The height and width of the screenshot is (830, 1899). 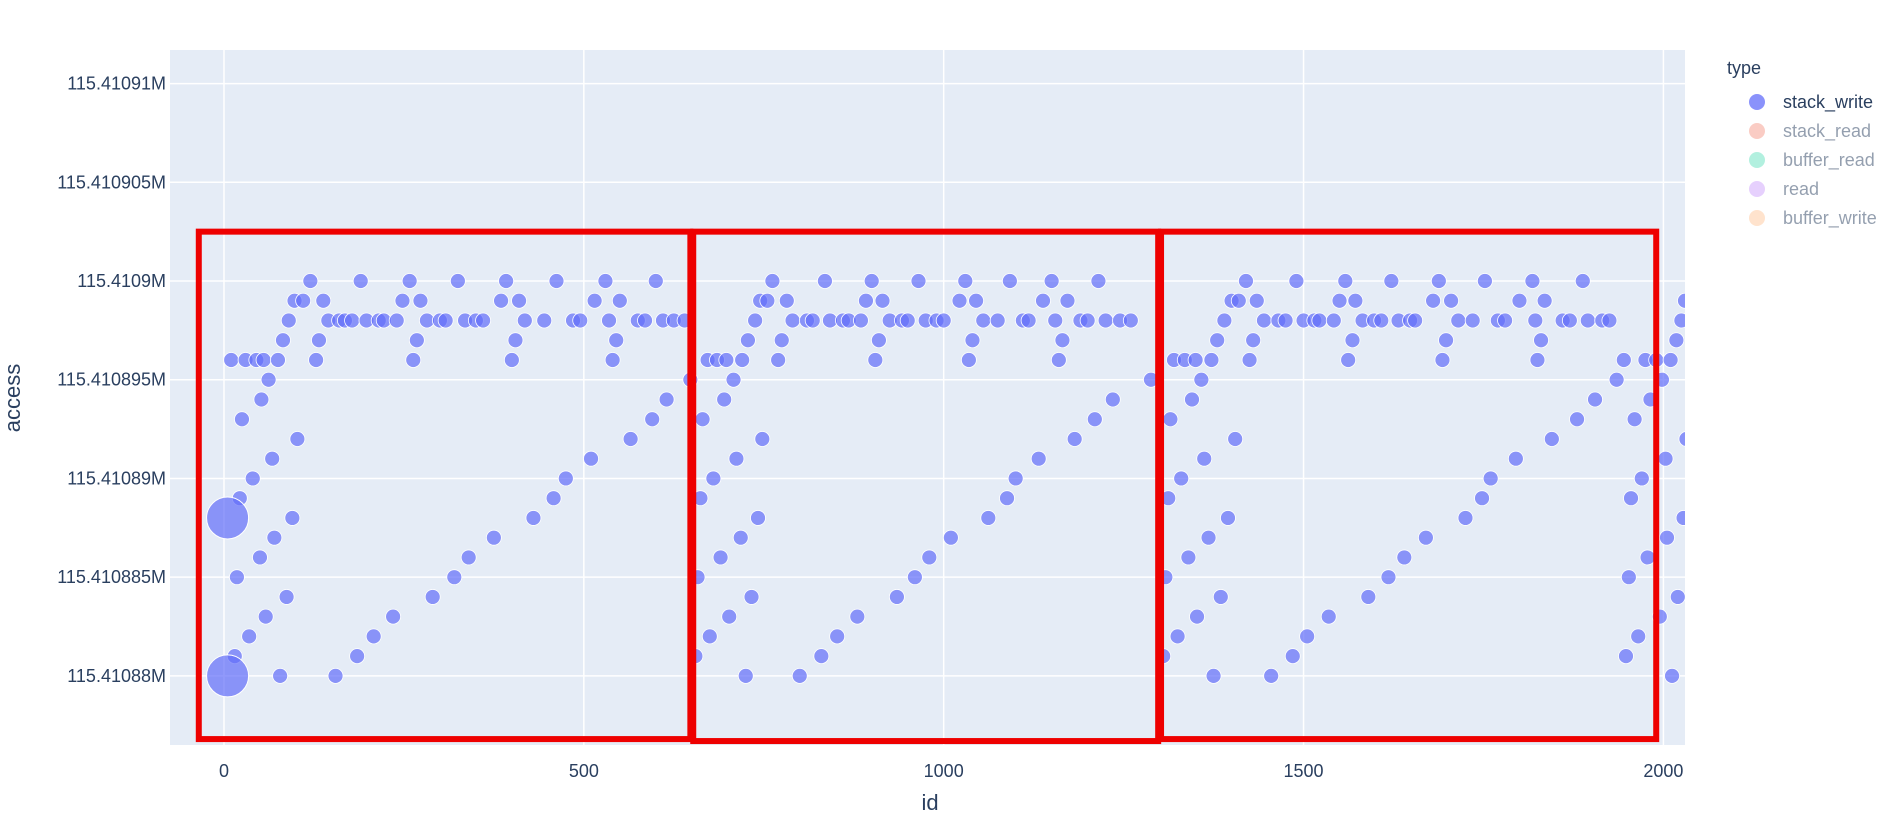 What do you see at coordinates (1663, 771) in the screenshot?
I see `x-tick-label: 2000` at bounding box center [1663, 771].